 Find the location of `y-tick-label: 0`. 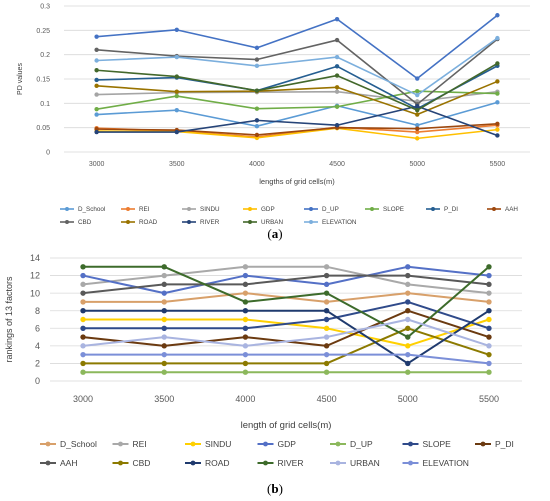

y-tick-label: 0 is located at coordinates (48, 152).